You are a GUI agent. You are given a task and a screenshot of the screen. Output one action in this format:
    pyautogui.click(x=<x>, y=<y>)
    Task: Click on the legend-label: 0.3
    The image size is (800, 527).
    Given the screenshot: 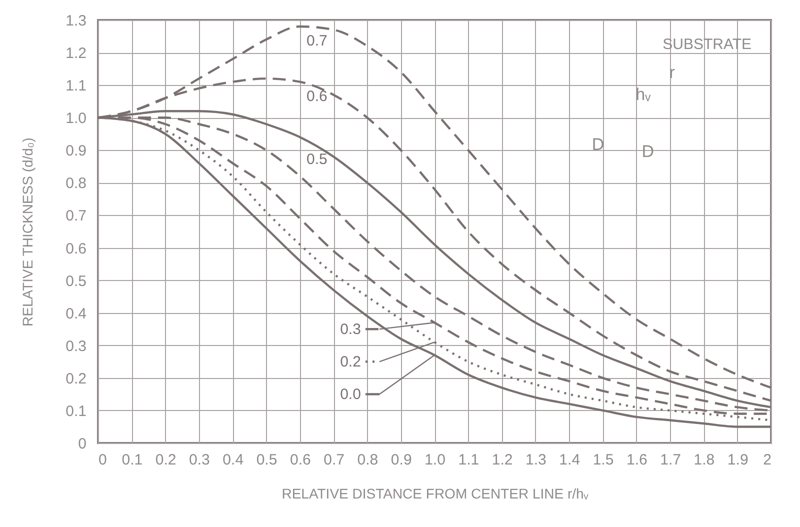 What is the action you would take?
    pyautogui.click(x=350, y=329)
    